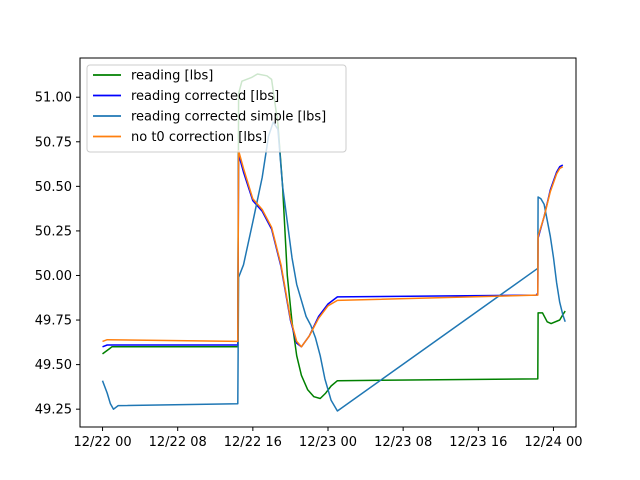 Image resolution: width=640 pixels, height=480 pixels. I want to click on y-tick-label: 49.50, so click(53, 365).